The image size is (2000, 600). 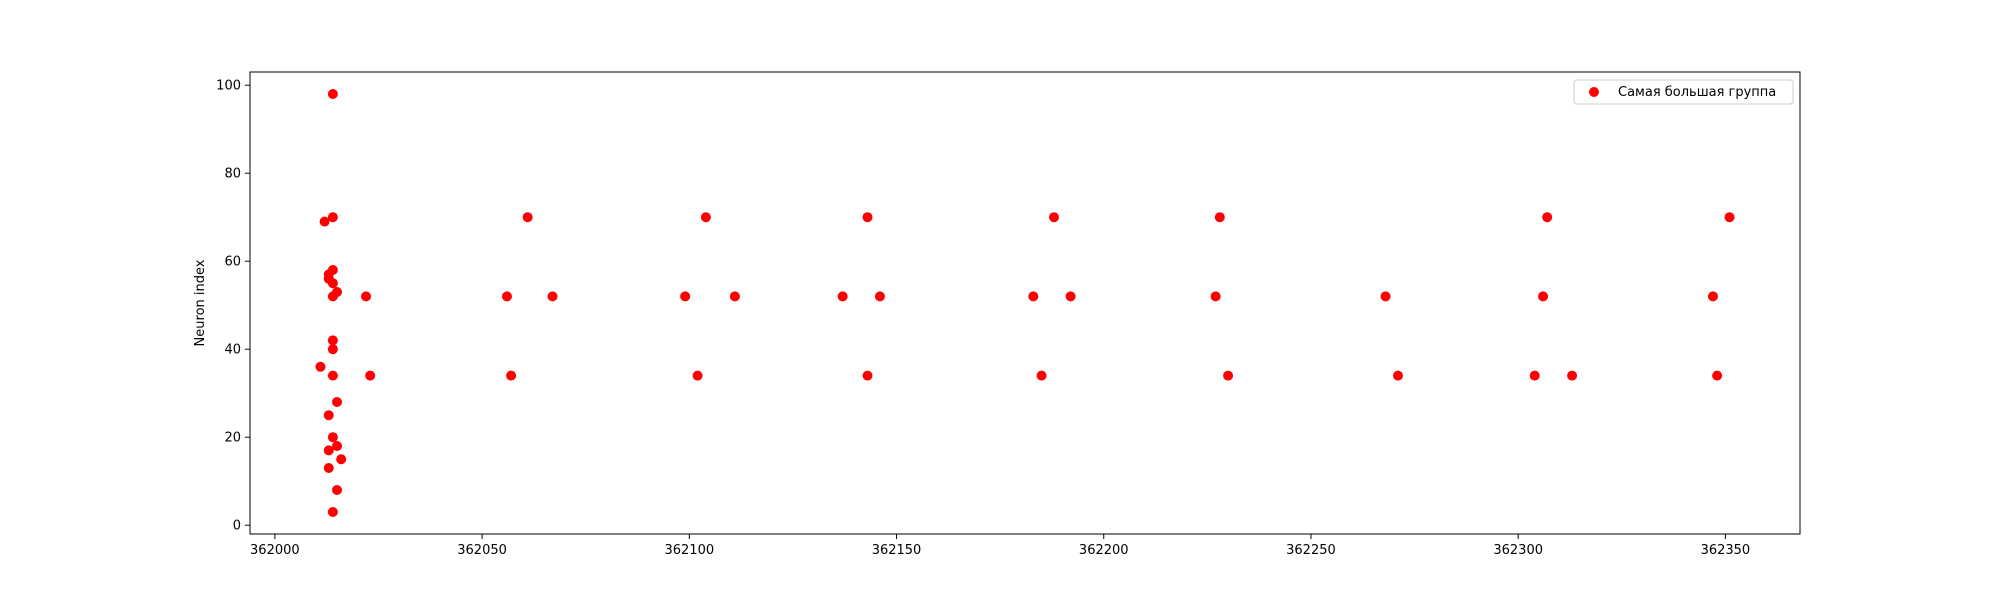 What do you see at coordinates (200, 302) in the screenshot?
I see `y-axis-label: Neuron index` at bounding box center [200, 302].